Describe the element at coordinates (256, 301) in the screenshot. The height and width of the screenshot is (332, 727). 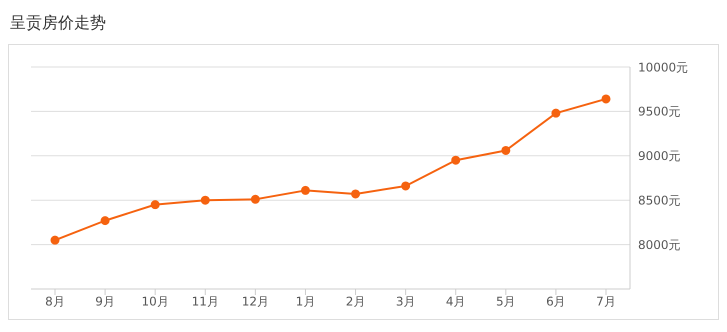
I see `x-tick-label: 12月` at that location.